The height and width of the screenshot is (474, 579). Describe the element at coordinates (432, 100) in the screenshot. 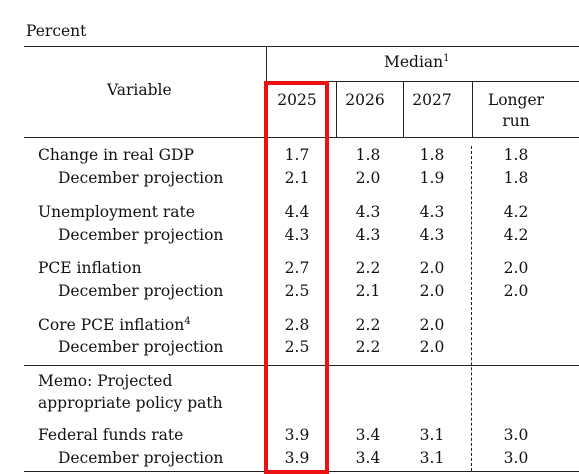

I see `year-2027-header: 2027` at that location.